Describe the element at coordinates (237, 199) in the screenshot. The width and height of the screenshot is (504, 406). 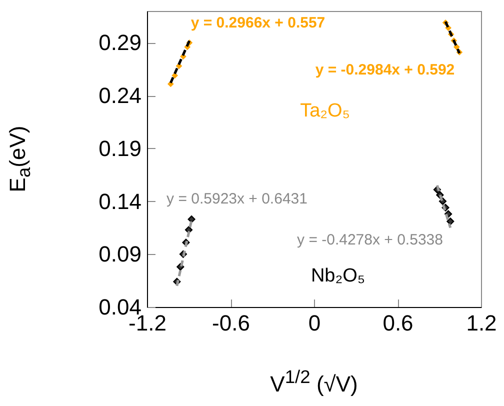
I see `annotation: y = 0.5923x + 0.6431` at that location.